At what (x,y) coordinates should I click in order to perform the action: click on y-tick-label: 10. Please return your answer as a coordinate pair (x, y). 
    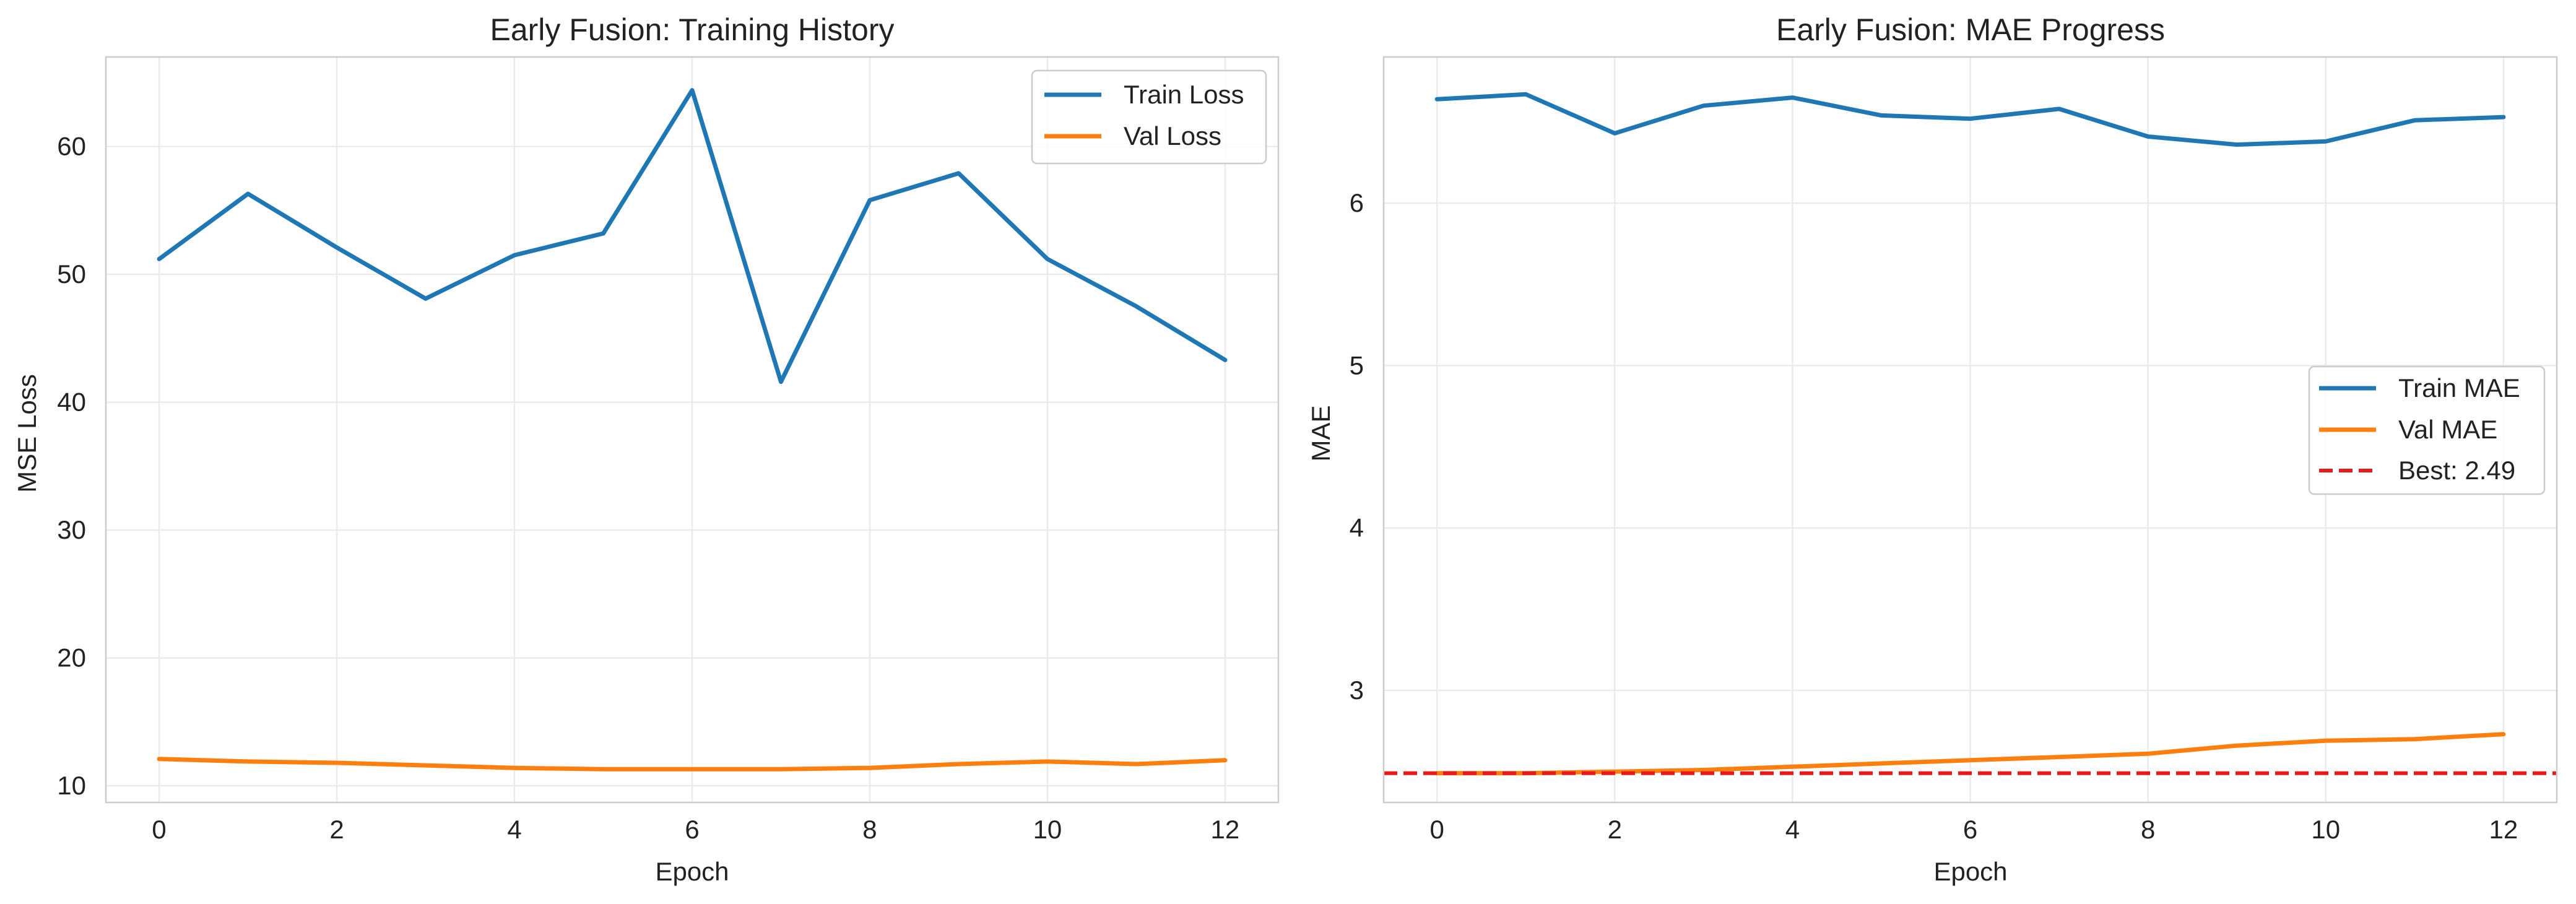
    Looking at the image, I should click on (71, 785).